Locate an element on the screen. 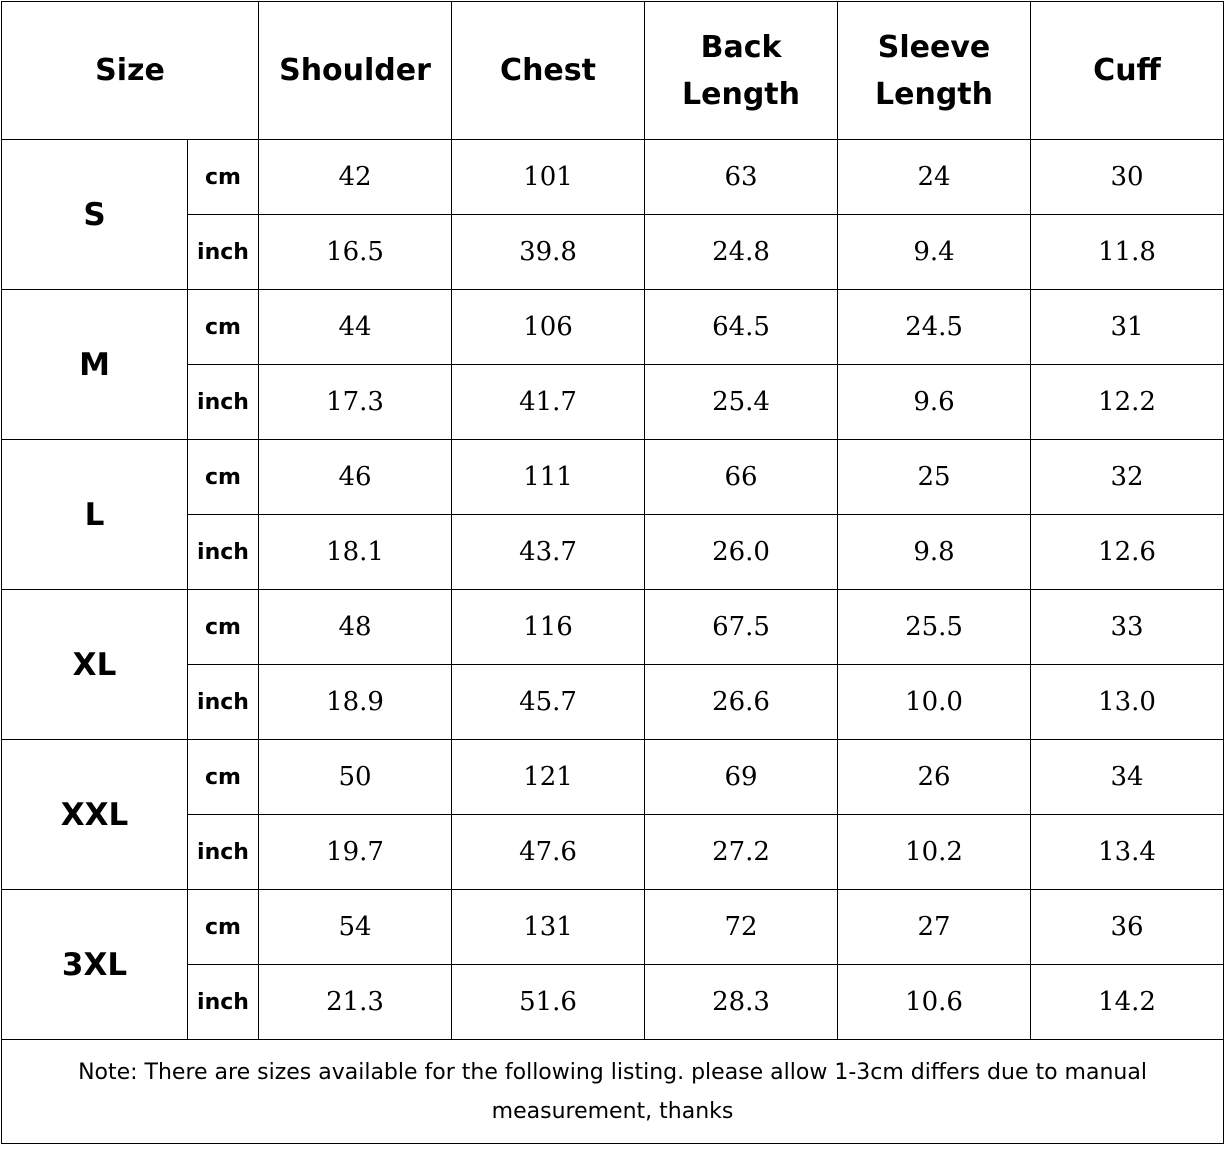 The image size is (1225, 1162). cell-chest: 47.6 is located at coordinates (548, 852).